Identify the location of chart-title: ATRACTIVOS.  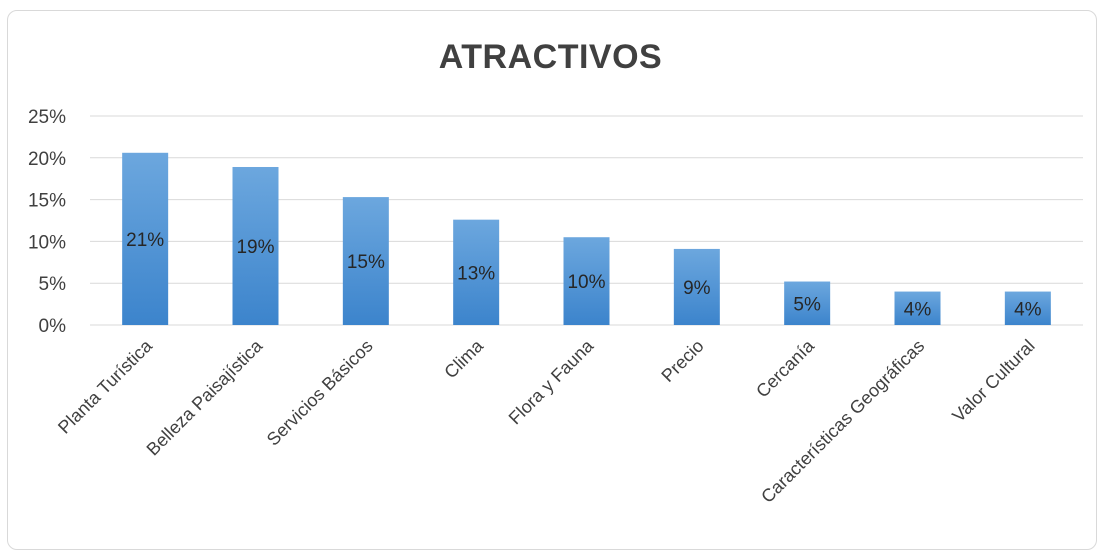
(550, 57).